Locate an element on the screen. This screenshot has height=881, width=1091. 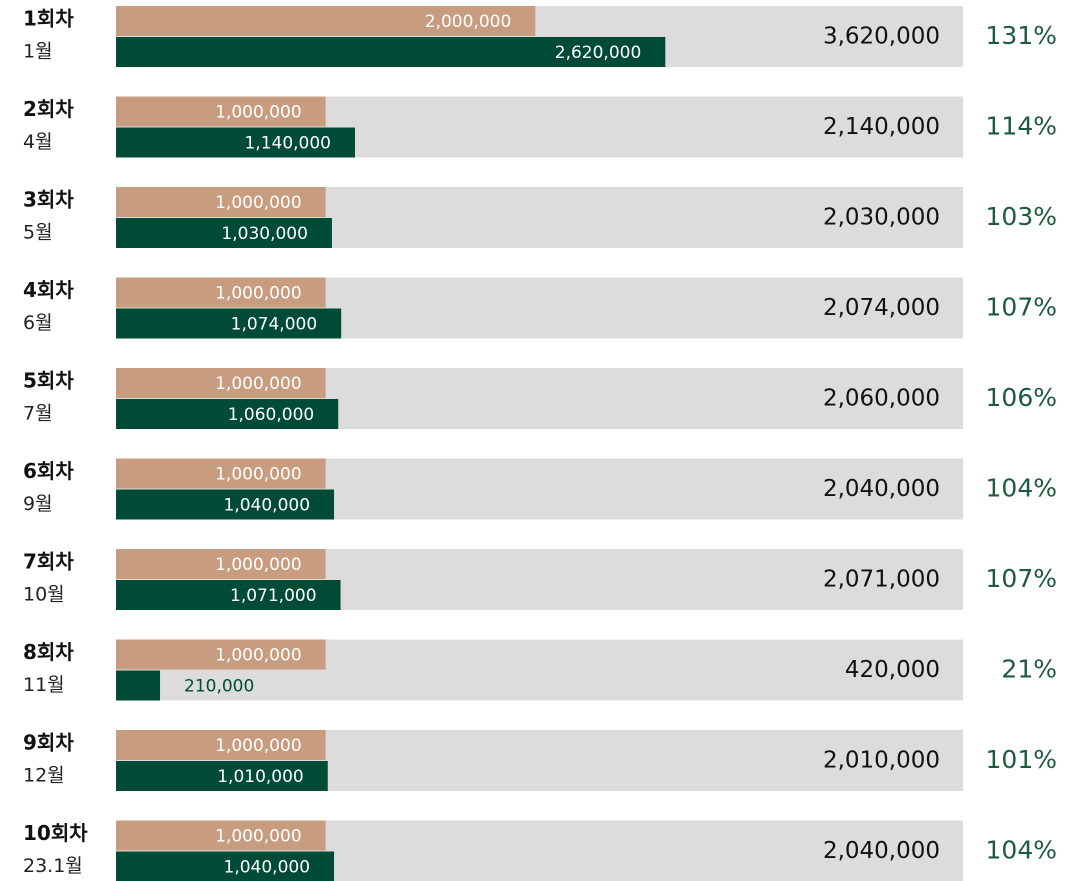
row-period: 1월 is located at coordinates (38, 52).